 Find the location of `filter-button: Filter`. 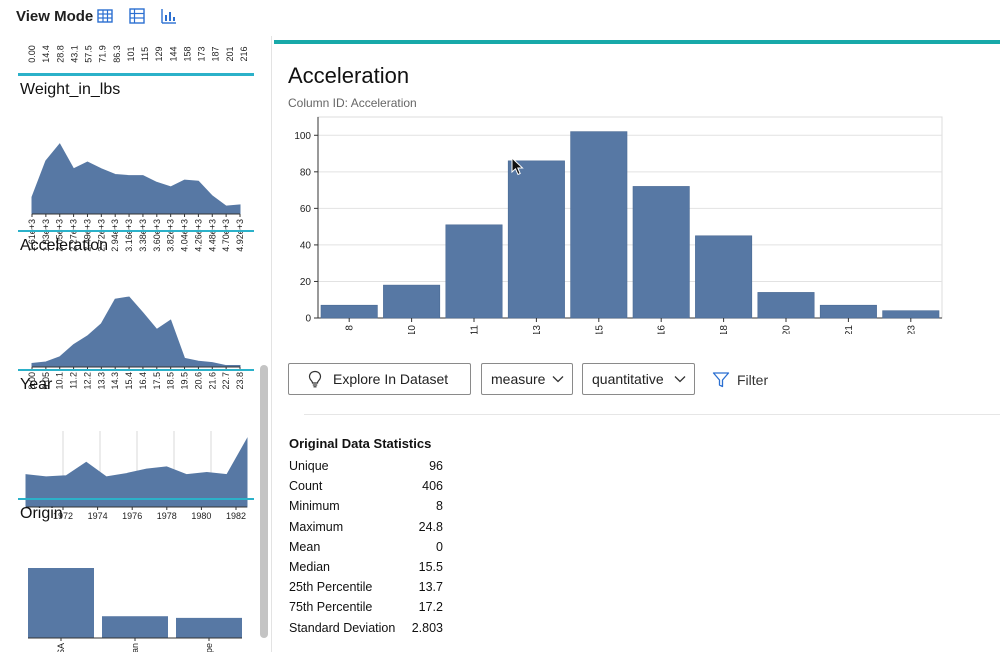

filter-button: Filter is located at coordinates (740, 380).